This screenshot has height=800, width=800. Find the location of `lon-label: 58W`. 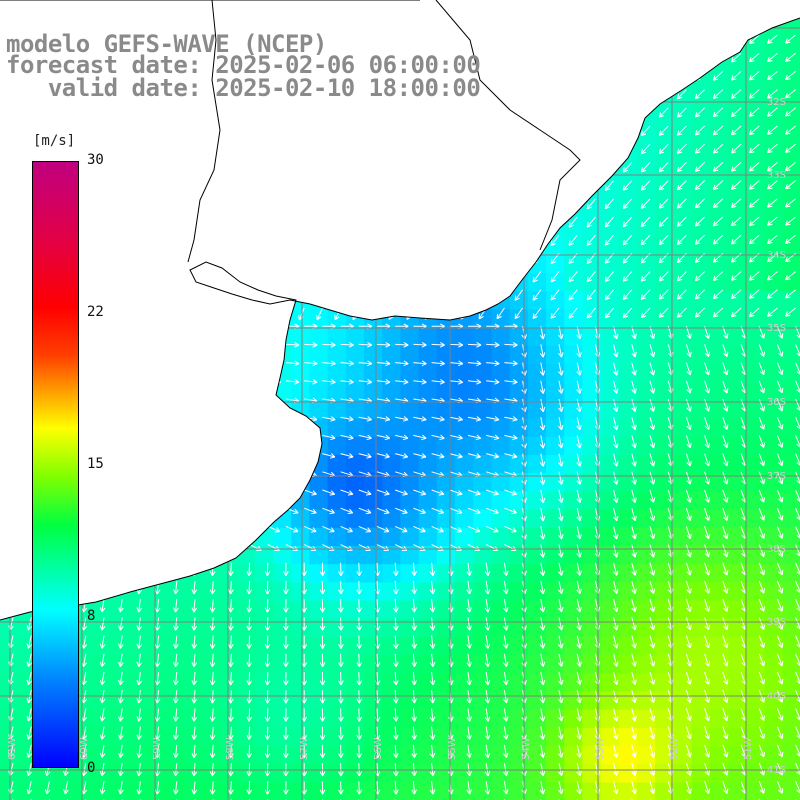

lon-label: 58W is located at coordinates (230, 748).